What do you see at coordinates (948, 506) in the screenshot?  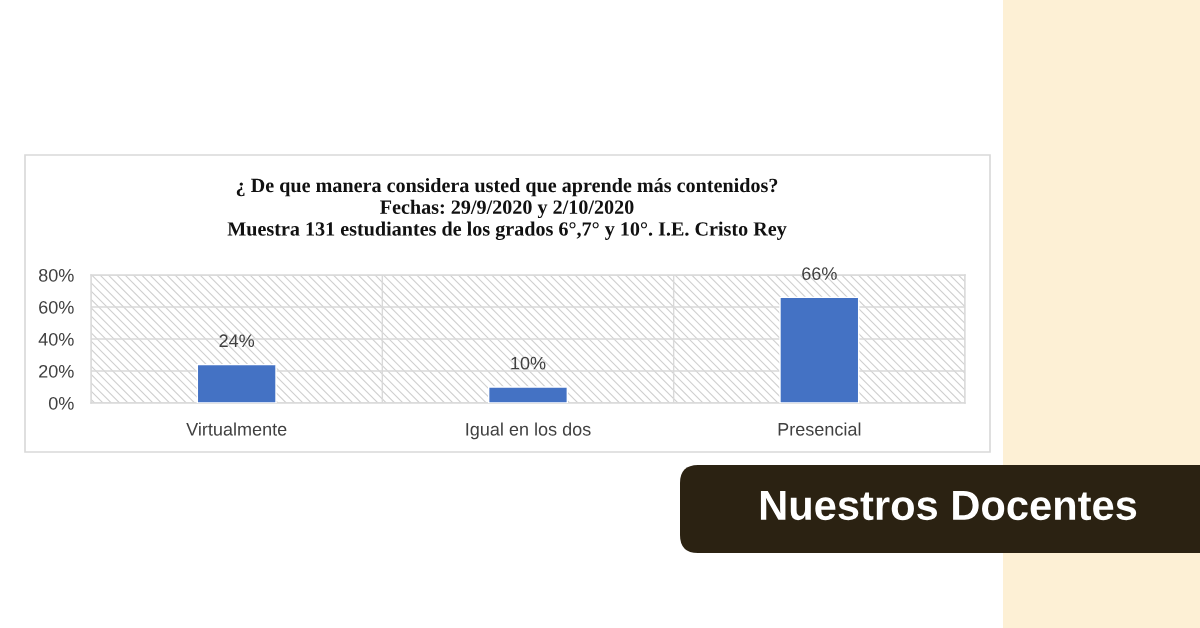 I see `text: Nuestros Docentes` at bounding box center [948, 506].